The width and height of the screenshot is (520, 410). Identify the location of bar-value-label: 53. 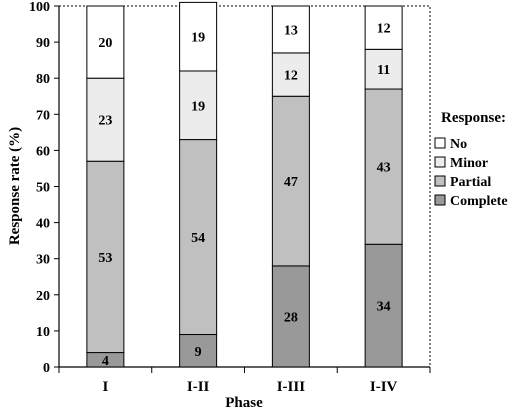
(105, 258).